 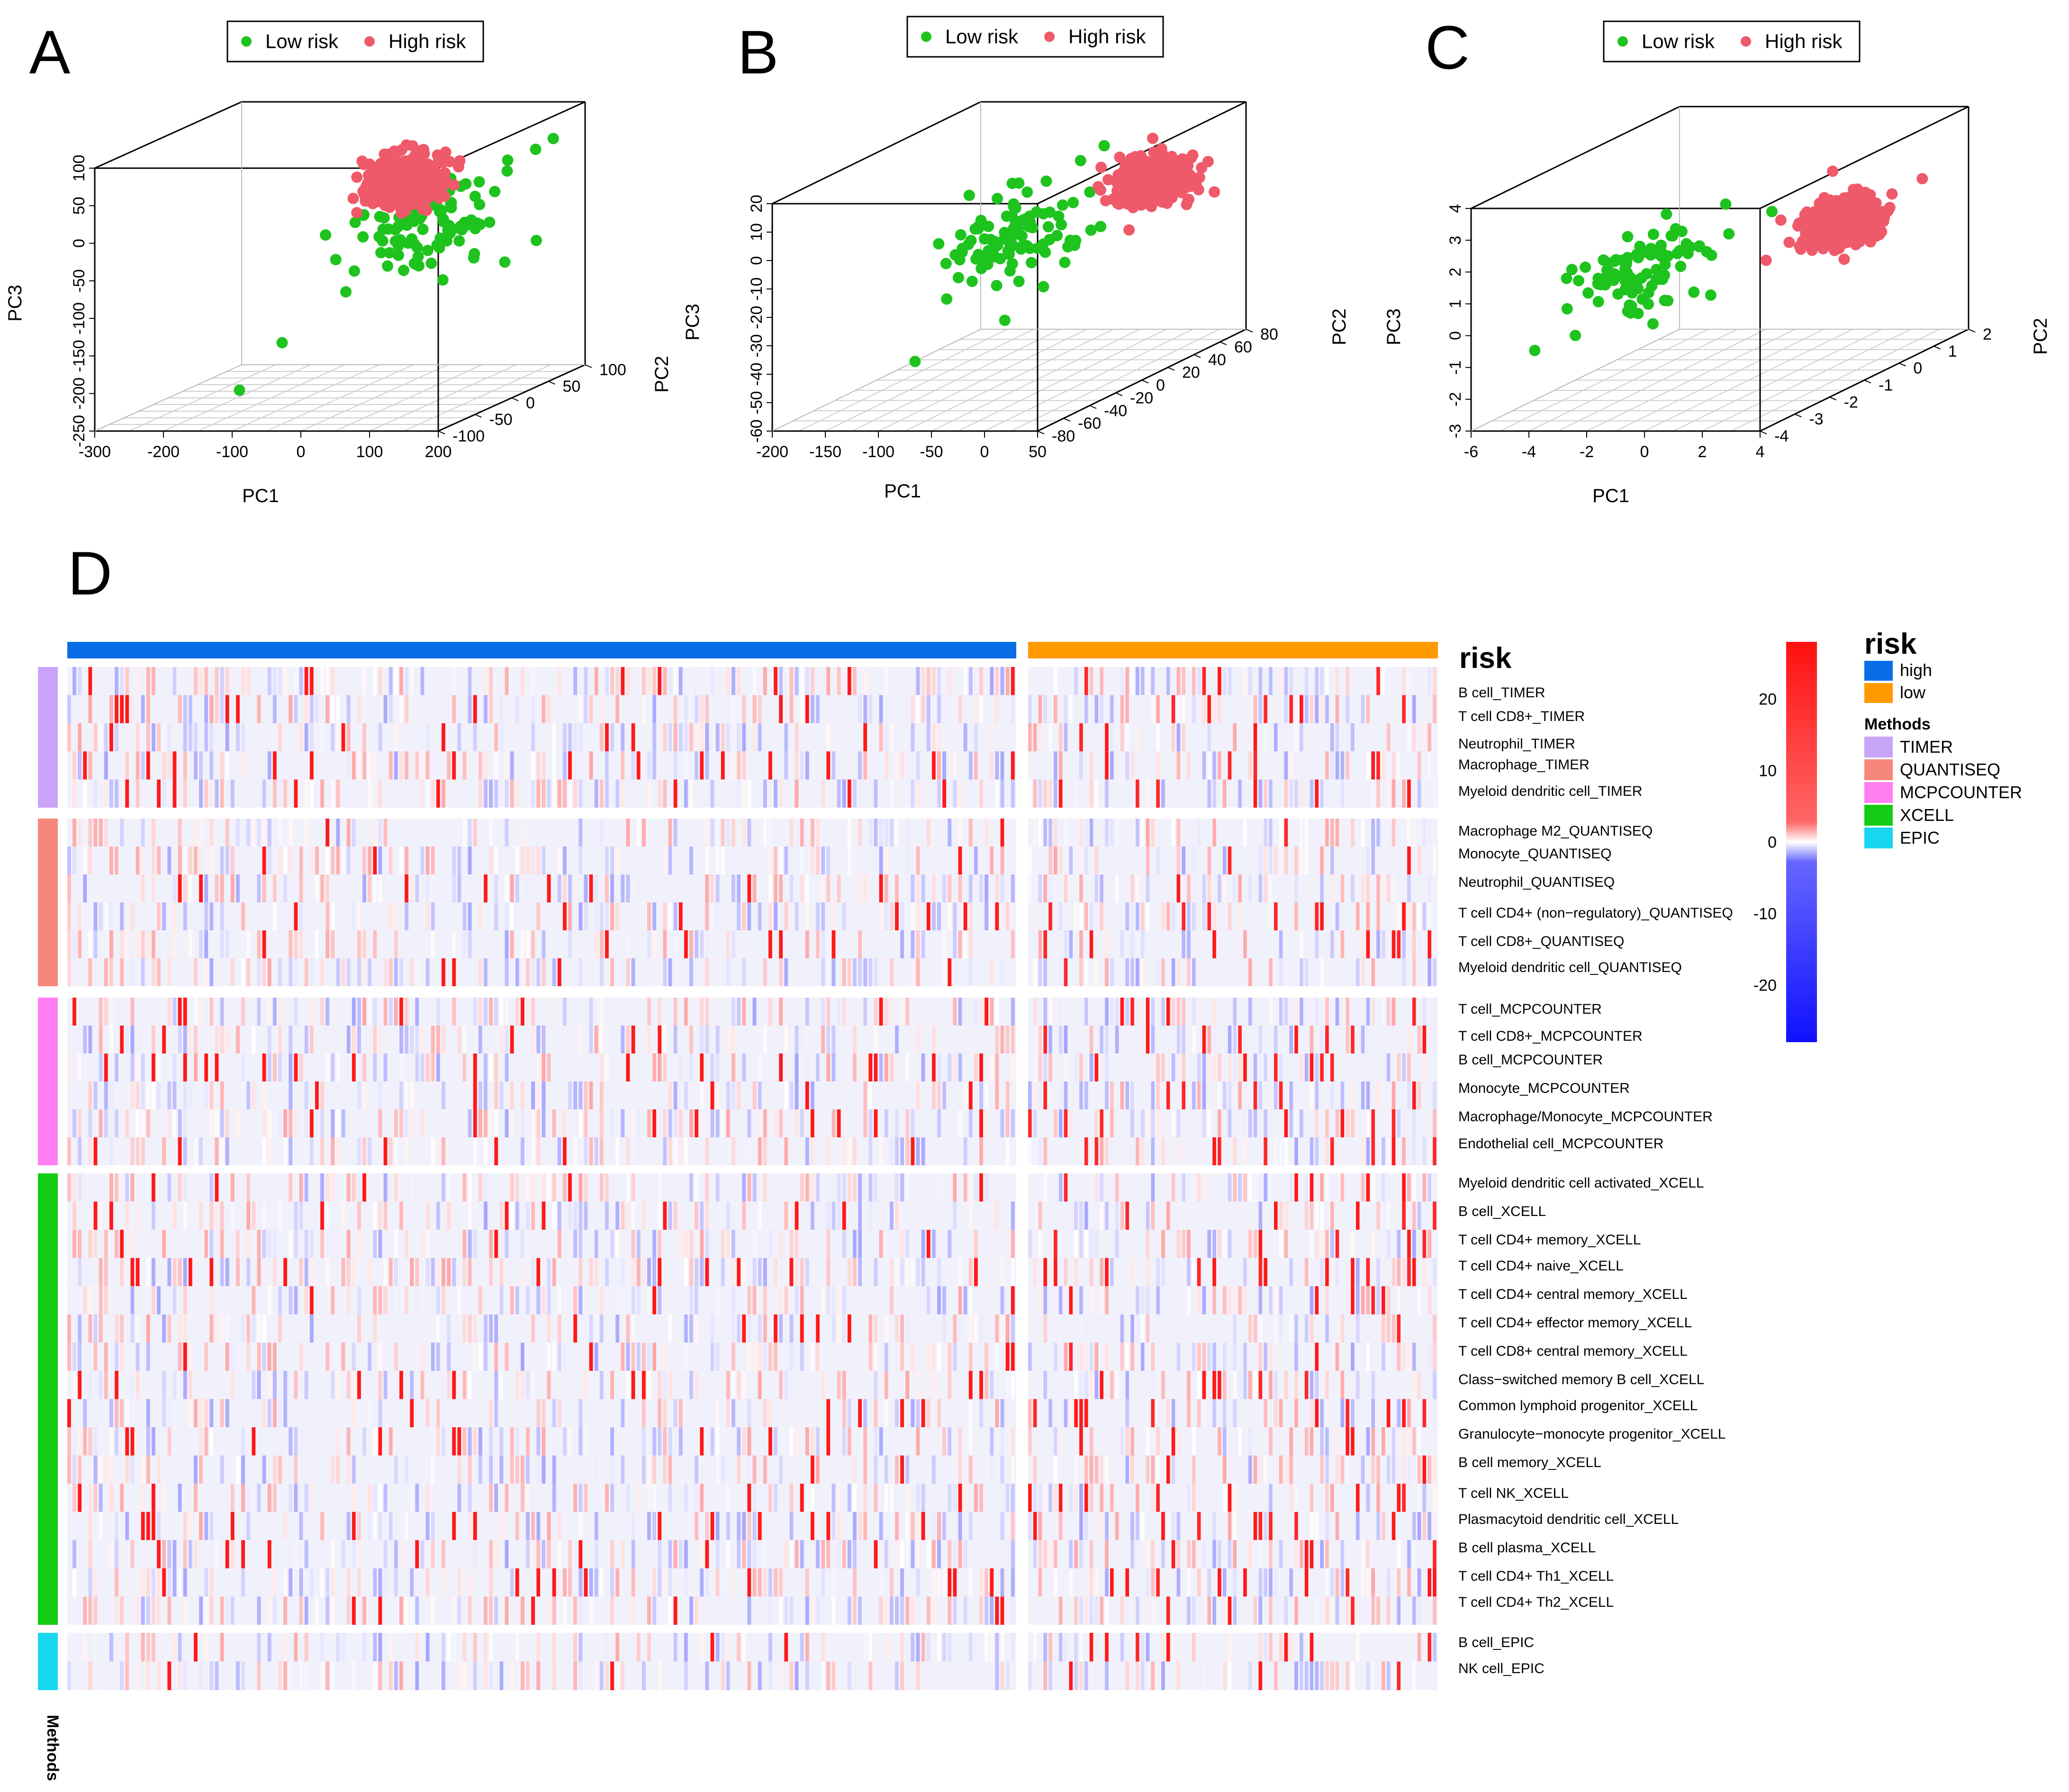 I want to click on y-tick-label: -50, so click(x=79, y=280).